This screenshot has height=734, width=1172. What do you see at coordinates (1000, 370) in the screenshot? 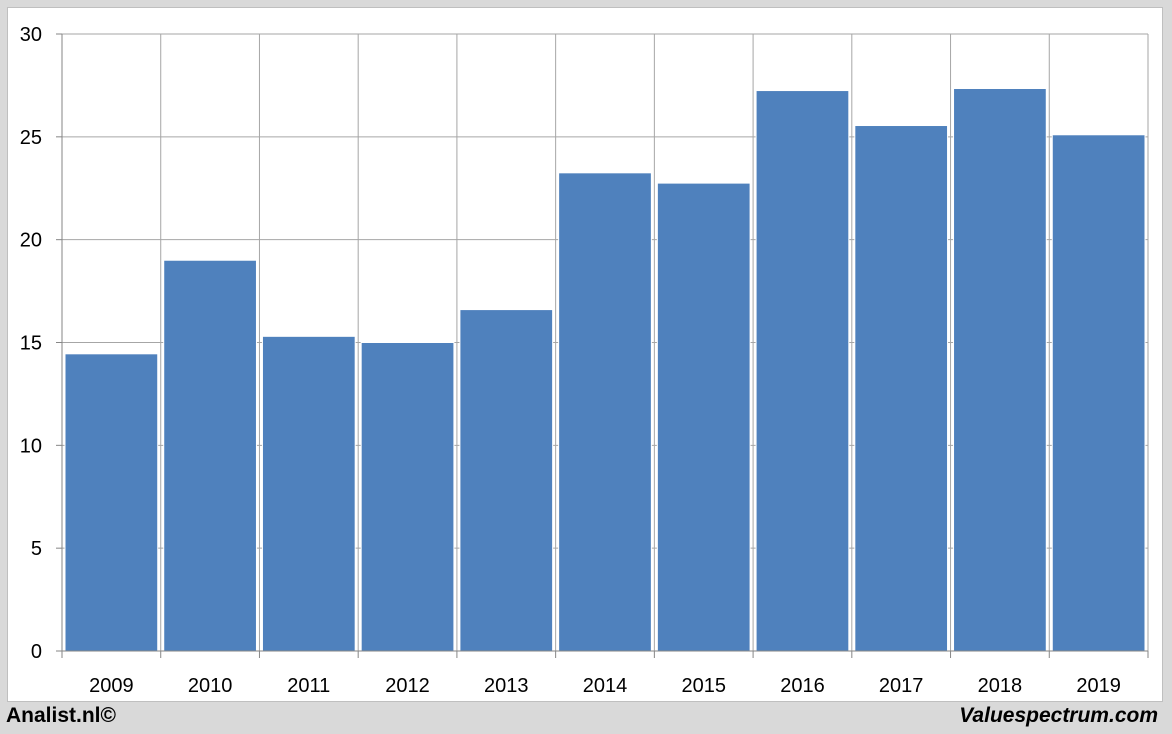
I see `bar-2018` at bounding box center [1000, 370].